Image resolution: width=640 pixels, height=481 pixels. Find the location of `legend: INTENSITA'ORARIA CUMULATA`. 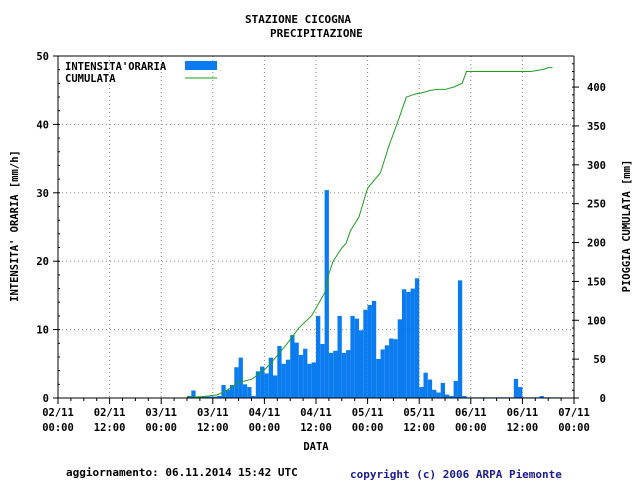

legend: INTENSITA'ORARIA CUMULATA is located at coordinates (141, 73).